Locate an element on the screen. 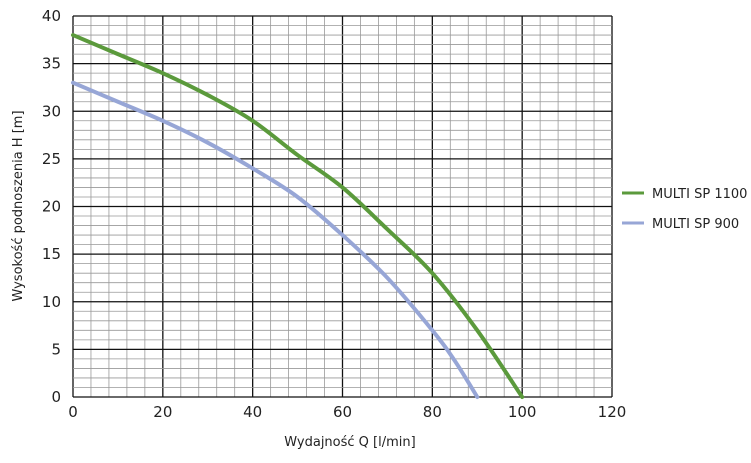  x-tick-label: 60 is located at coordinates (342, 412).